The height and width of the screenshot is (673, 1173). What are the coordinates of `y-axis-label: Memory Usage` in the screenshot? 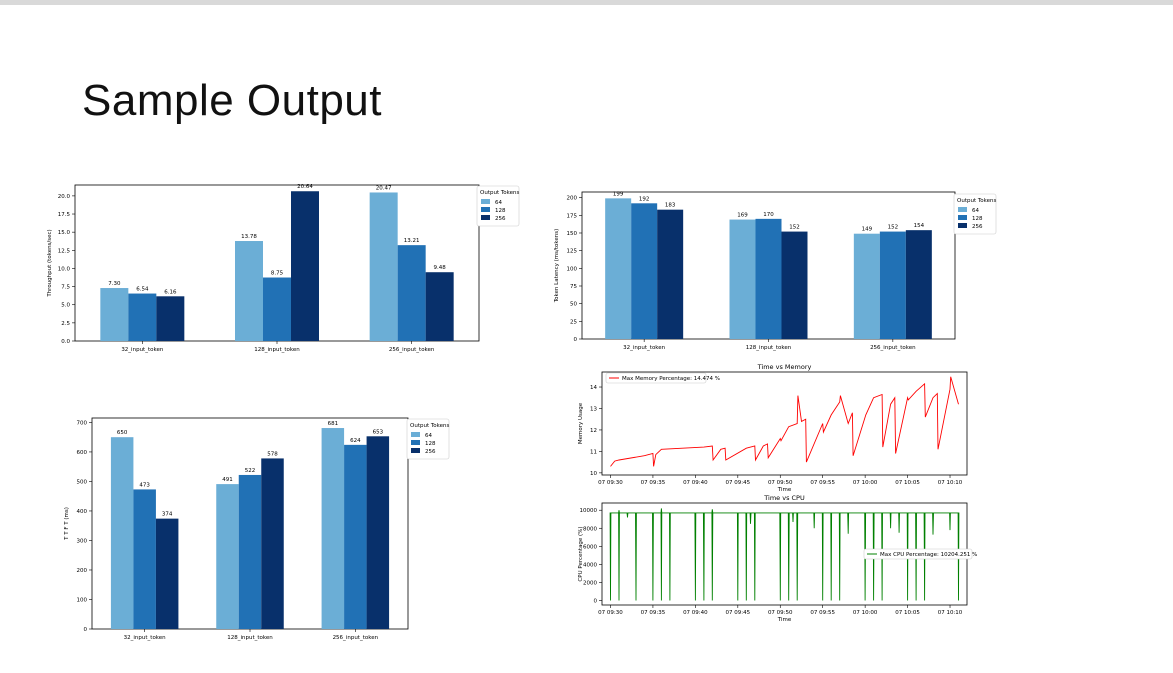 It's located at (581, 423).